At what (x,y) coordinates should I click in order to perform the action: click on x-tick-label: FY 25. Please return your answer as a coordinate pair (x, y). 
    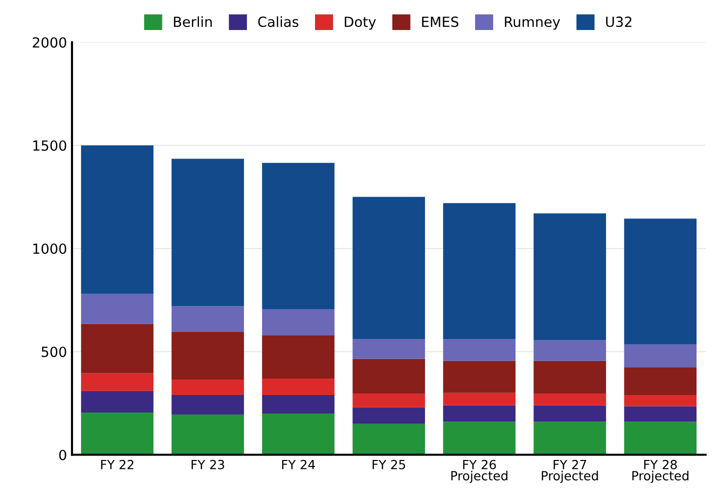
    Looking at the image, I should click on (389, 465).